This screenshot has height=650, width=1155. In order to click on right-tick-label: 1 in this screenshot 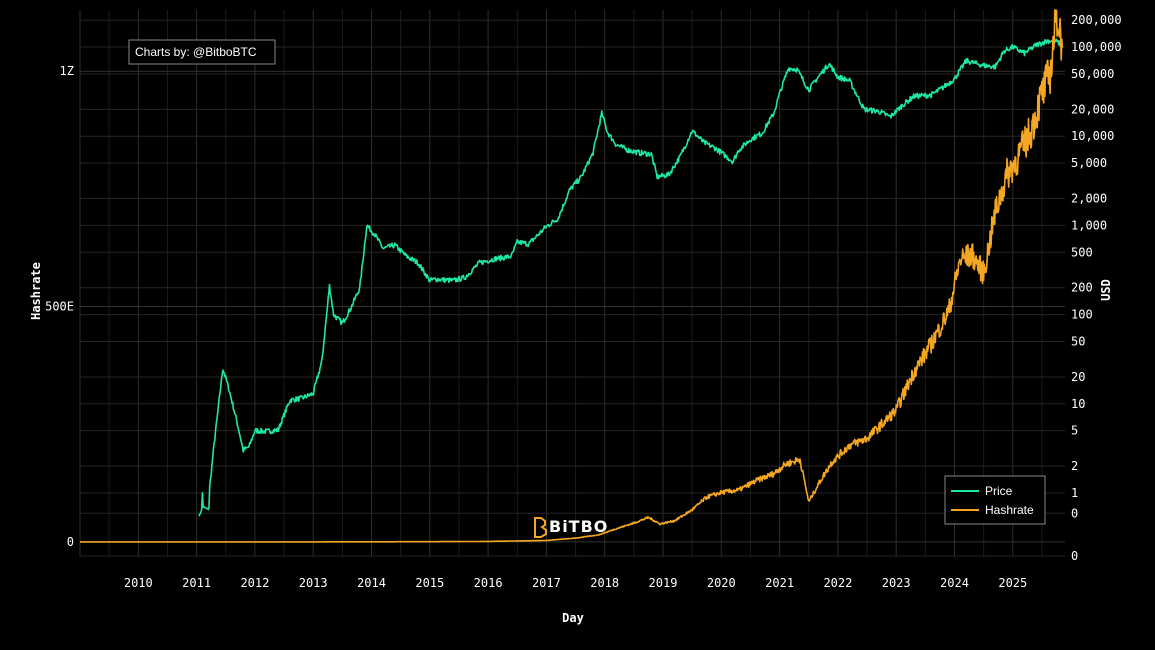, I will do `click(1074, 493)`.